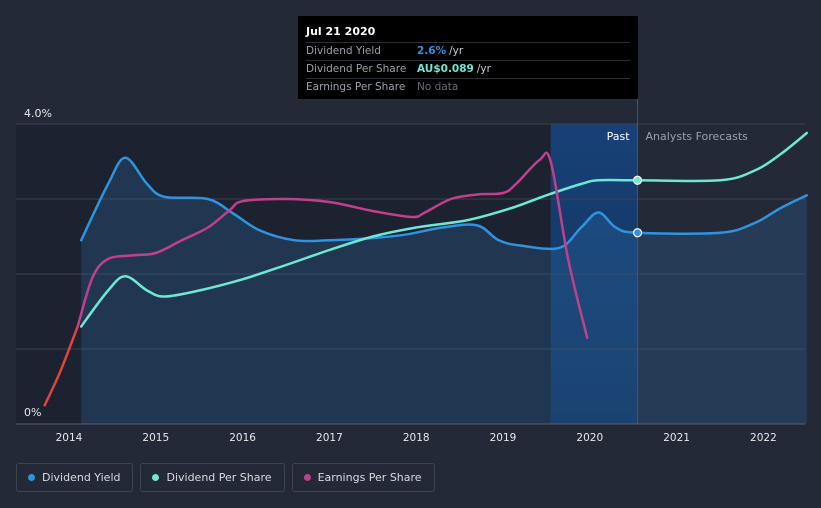 The image size is (821, 508). Describe the element at coordinates (445, 69) in the screenshot. I see `tooltip-value: AU$0.089` at that location.